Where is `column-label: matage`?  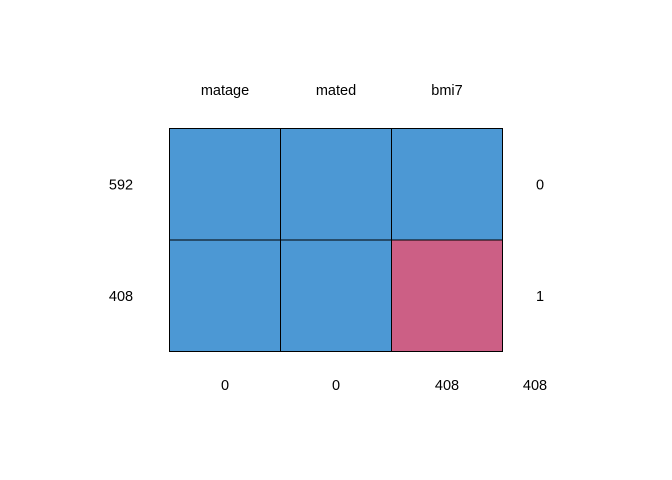 column-label: matage is located at coordinates (225, 91).